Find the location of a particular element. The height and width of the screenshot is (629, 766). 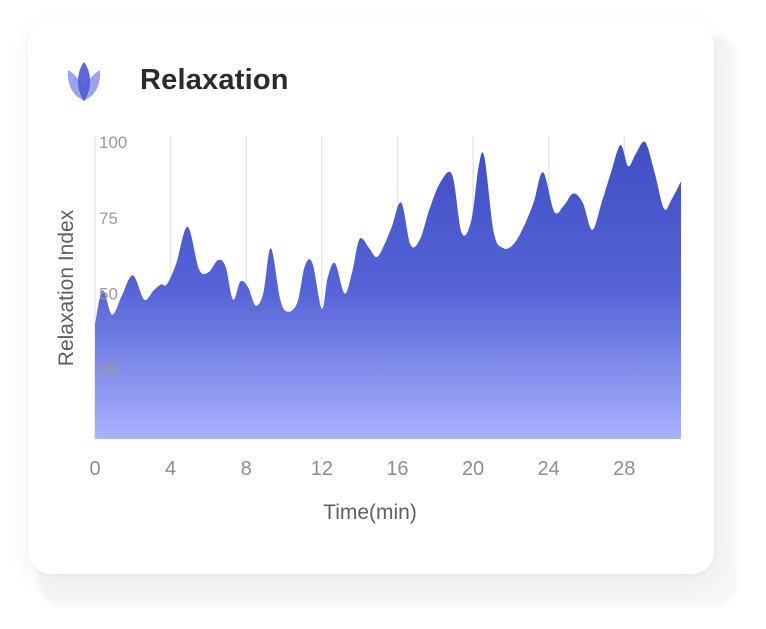

x-tick-28: 28 is located at coordinates (624, 469).